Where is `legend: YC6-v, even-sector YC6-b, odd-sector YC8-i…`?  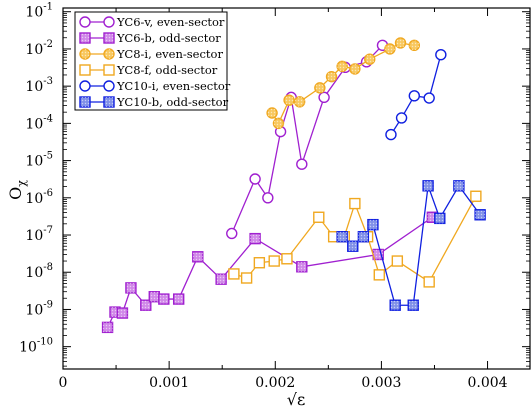 legend: YC6-v, even-sector YC6-b, odd-sector YC8-i… is located at coordinates (152, 61).